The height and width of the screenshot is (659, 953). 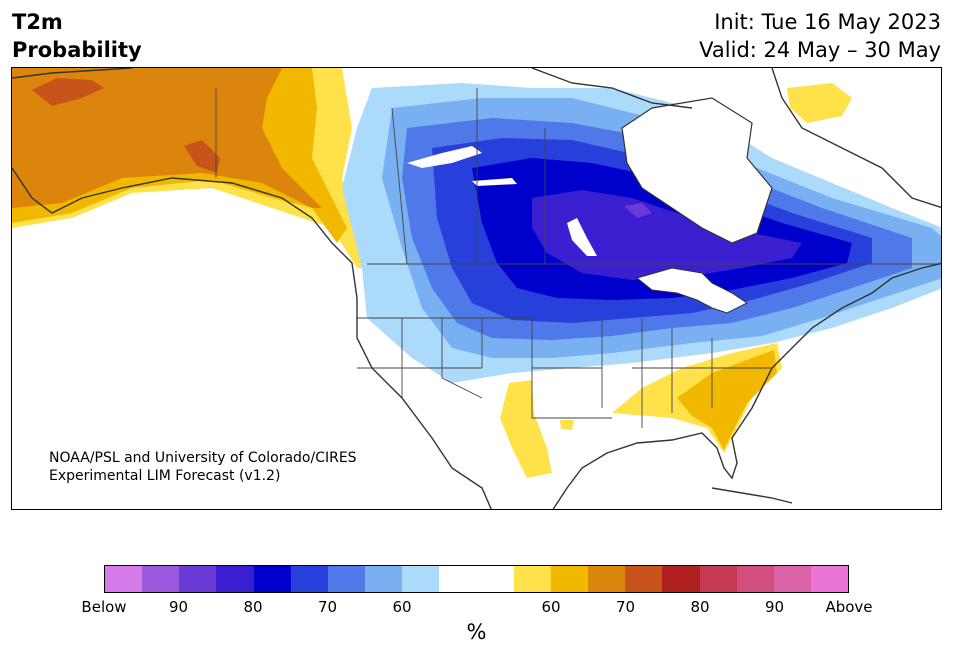 I want to click on warm-65-se, so click(x=727, y=400).